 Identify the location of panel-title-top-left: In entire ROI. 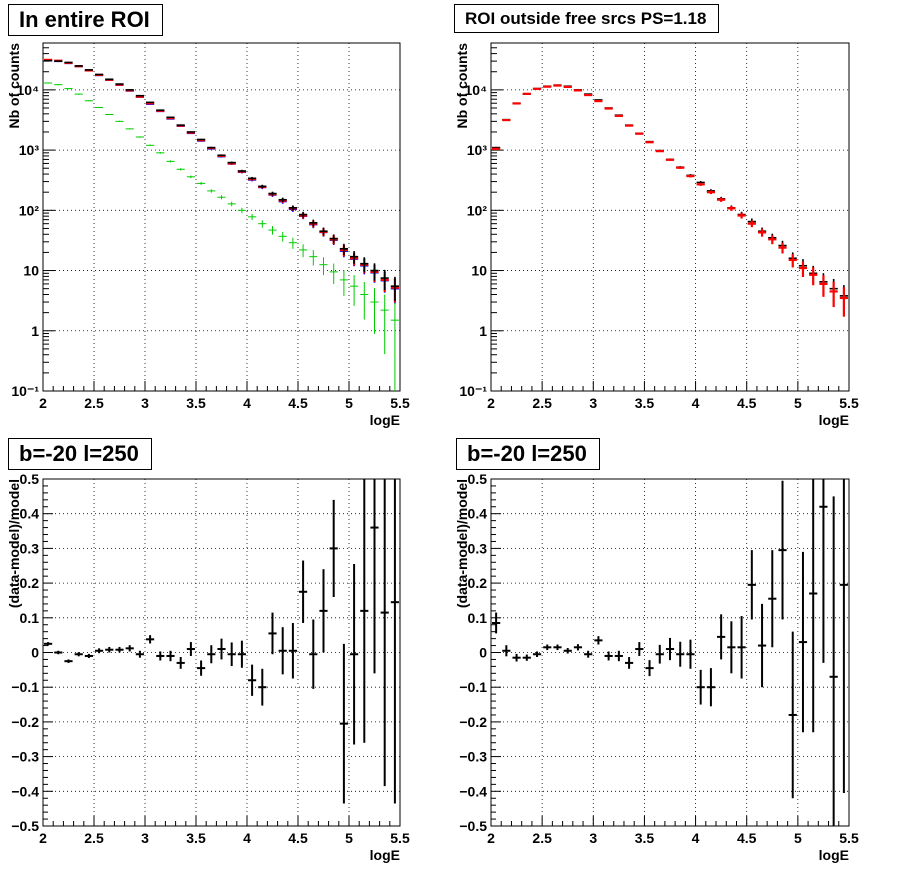
(85, 20).